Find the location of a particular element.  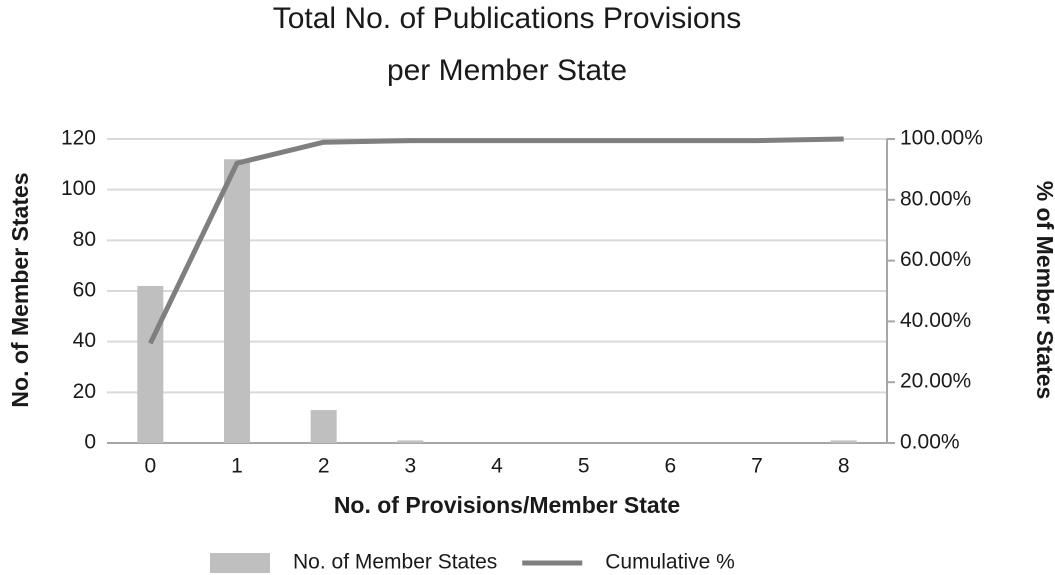

y2-tick-label: 40.00% is located at coordinates (935, 320).